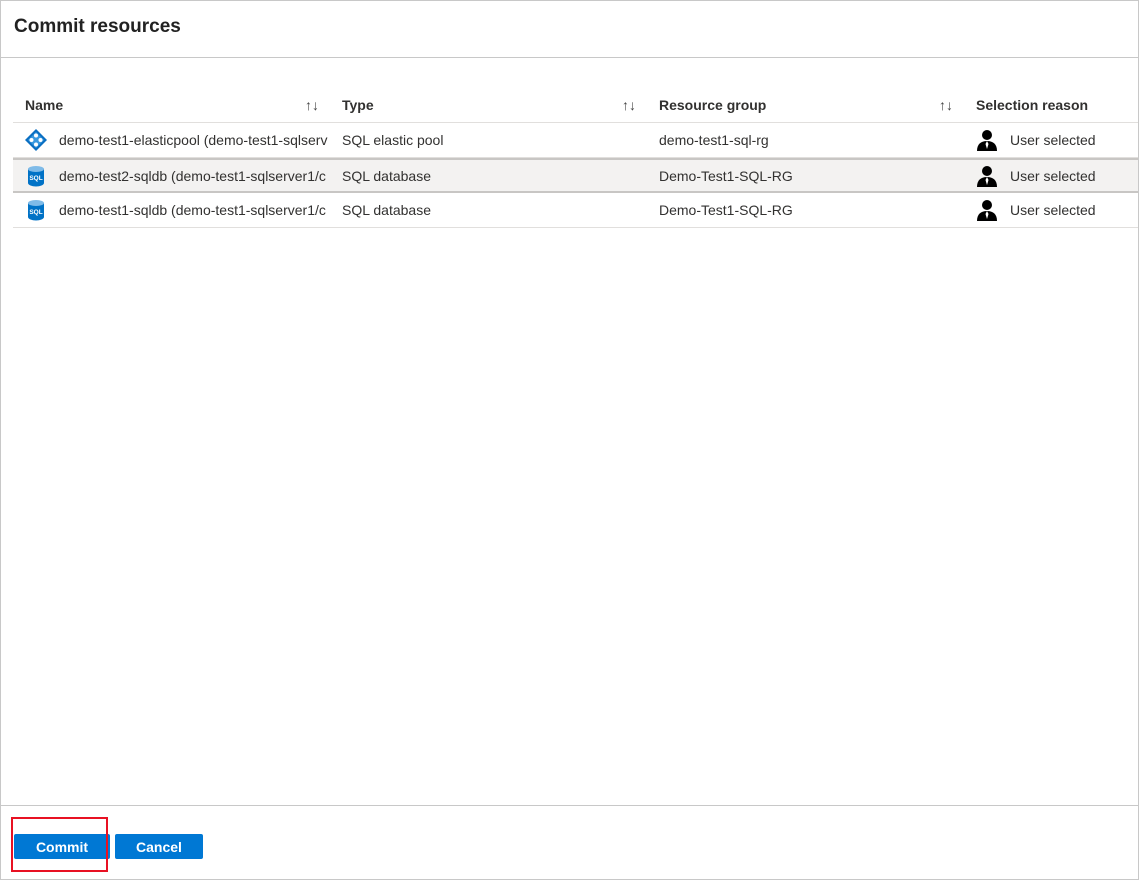 The width and height of the screenshot is (1139, 880). What do you see at coordinates (393, 140) in the screenshot?
I see `cell-type: SQL elastic pool` at bounding box center [393, 140].